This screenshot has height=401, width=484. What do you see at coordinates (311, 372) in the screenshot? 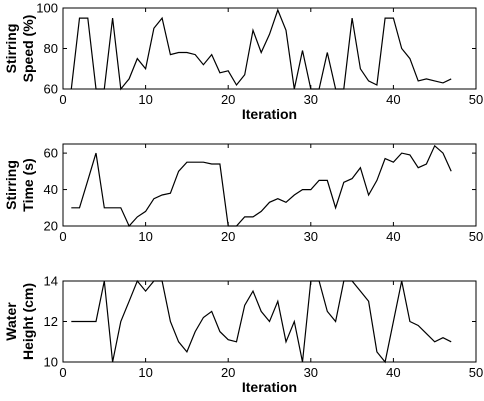
I see `height-x-tick-label: 30` at bounding box center [311, 372].